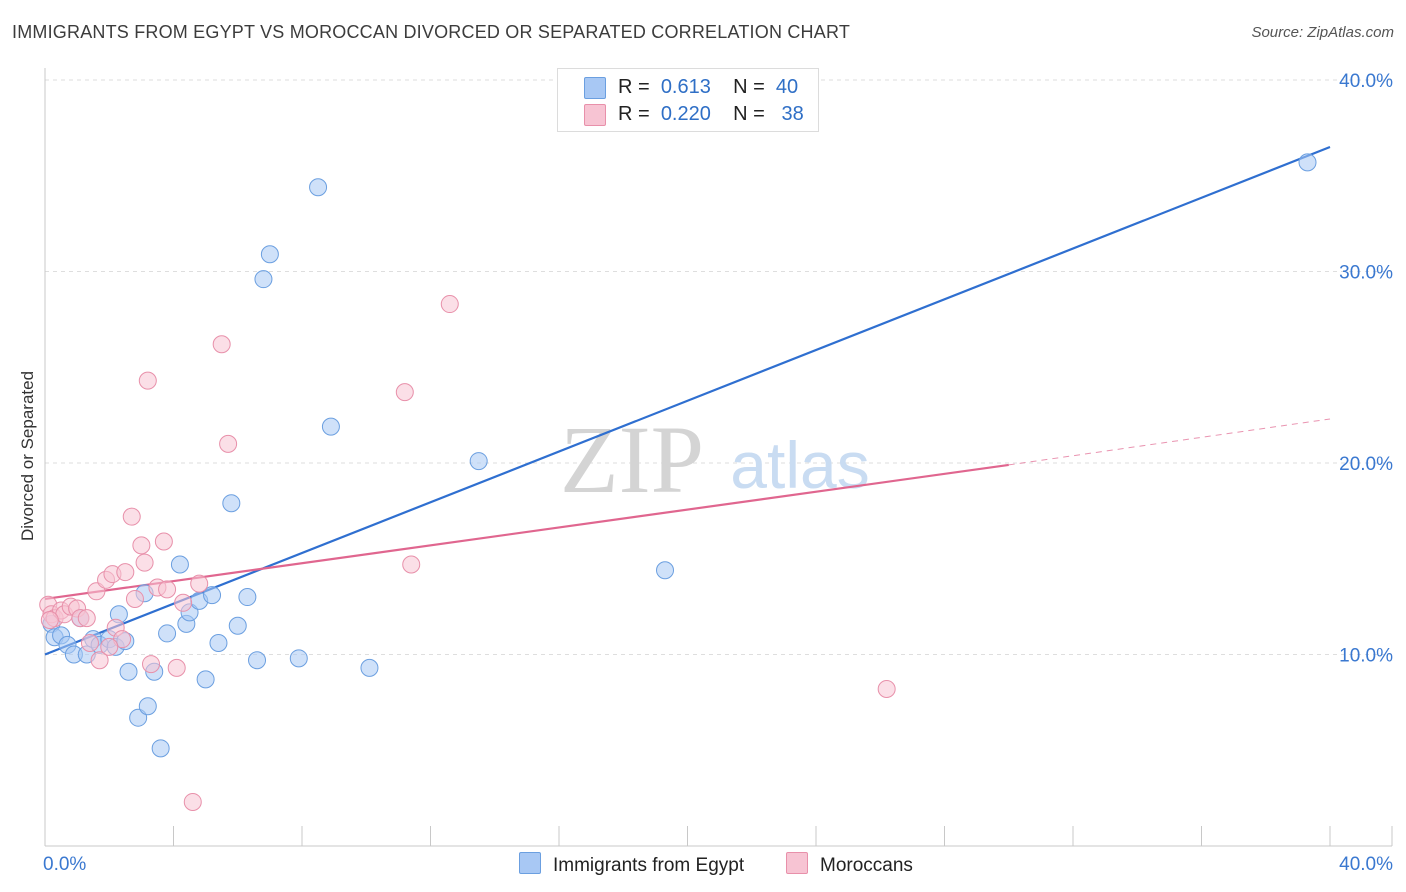 Image resolution: width=1406 pixels, height=892 pixels. Describe the element at coordinates (1366, 81) in the screenshot. I see `y-tick-label: 40.0%` at that location.